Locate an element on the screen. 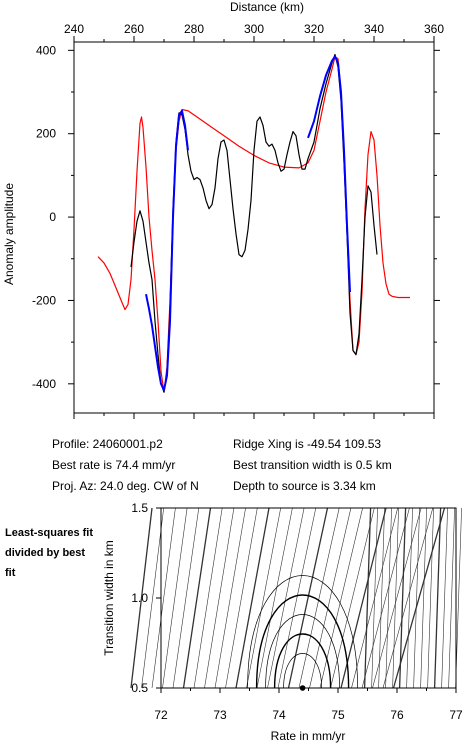  bottom-y-tick-label: 1.5 is located at coordinates (139, 508).